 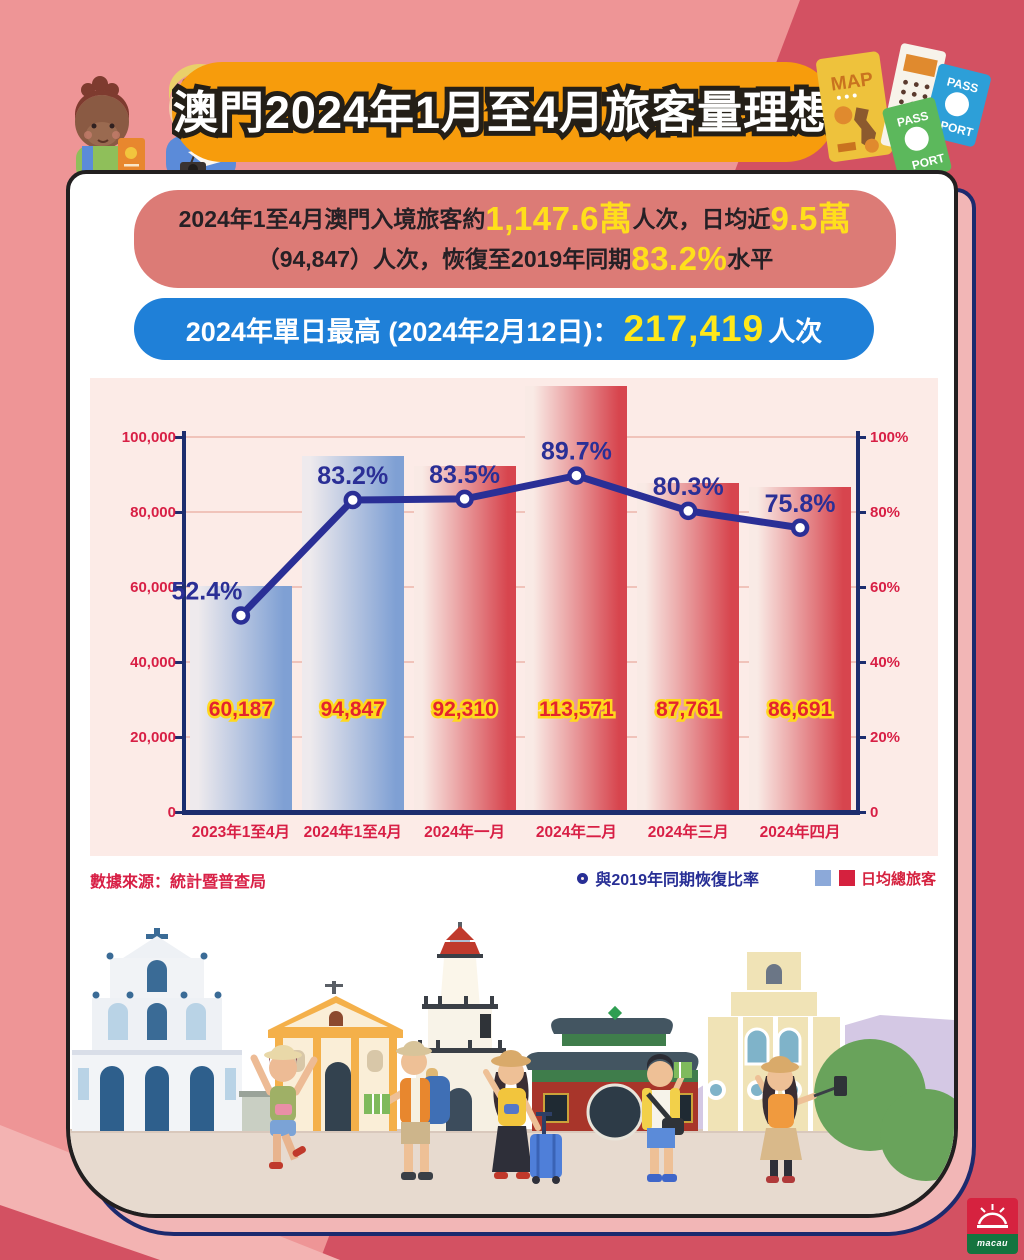 I want to click on summary-line-1: 2024年1至4月澳門入境旅客約1,147.6萬人次，日均近9.5萬, so click(x=515, y=219).